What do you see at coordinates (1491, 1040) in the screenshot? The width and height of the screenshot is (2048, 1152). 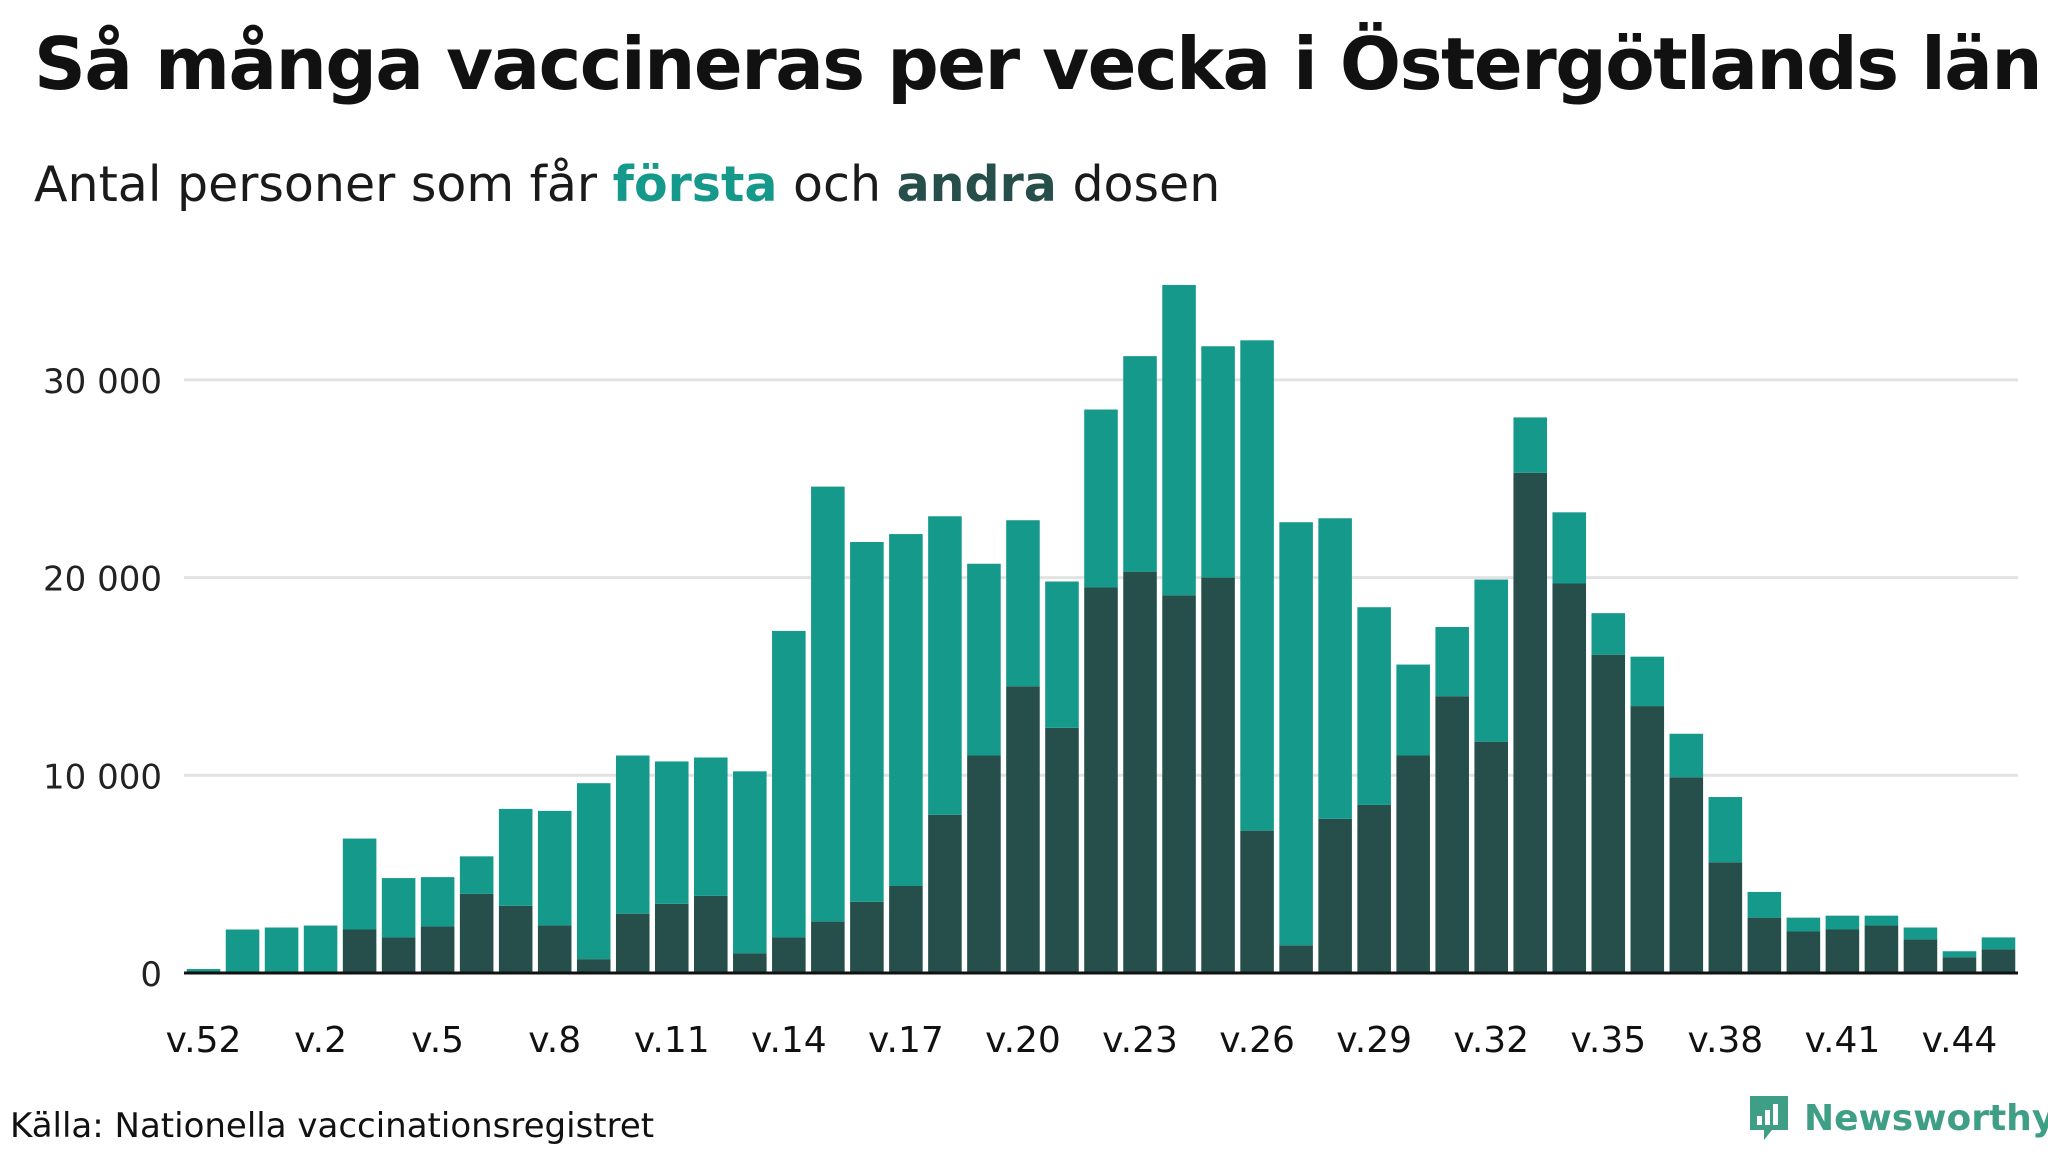 I see `x-tick-label: v.32` at bounding box center [1491, 1040].